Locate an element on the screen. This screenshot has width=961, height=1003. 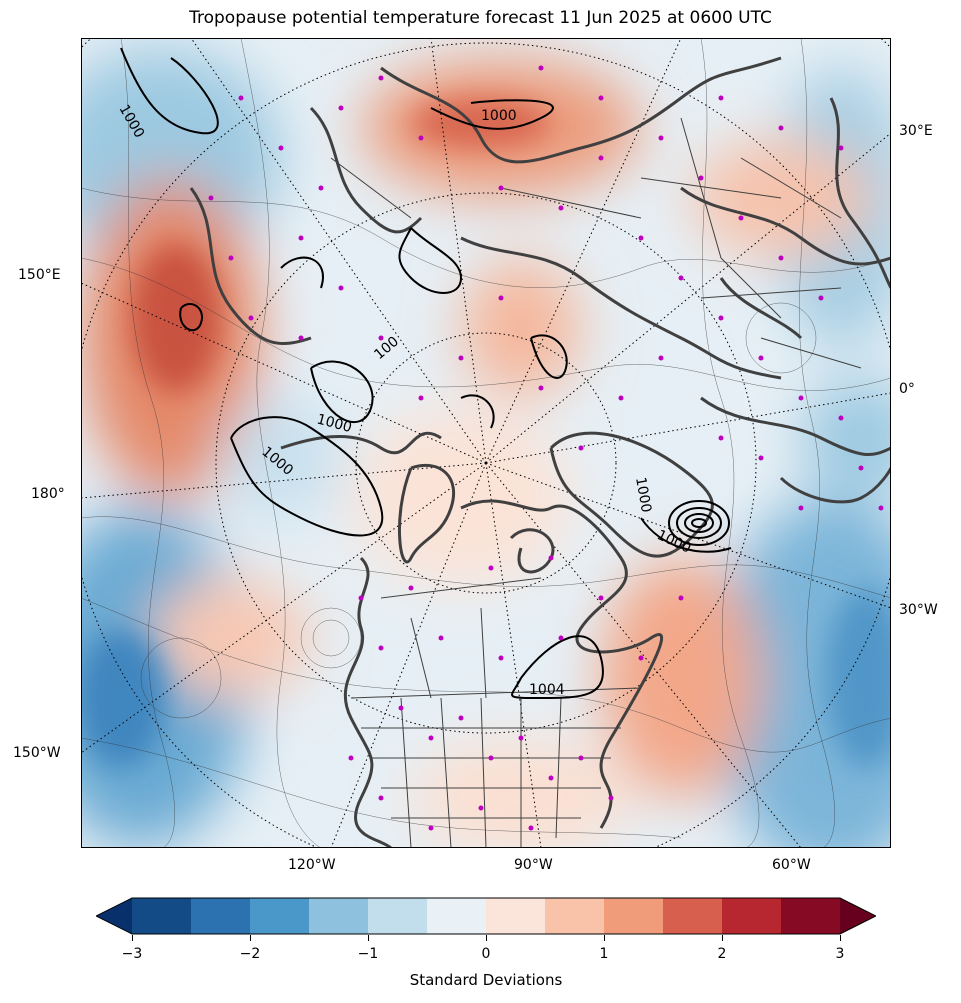
colorbar-tick-label: 1 is located at coordinates (604, 954).